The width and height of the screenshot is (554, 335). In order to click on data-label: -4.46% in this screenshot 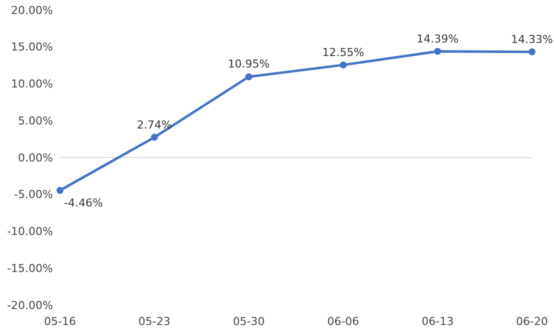, I will do `click(83, 203)`.